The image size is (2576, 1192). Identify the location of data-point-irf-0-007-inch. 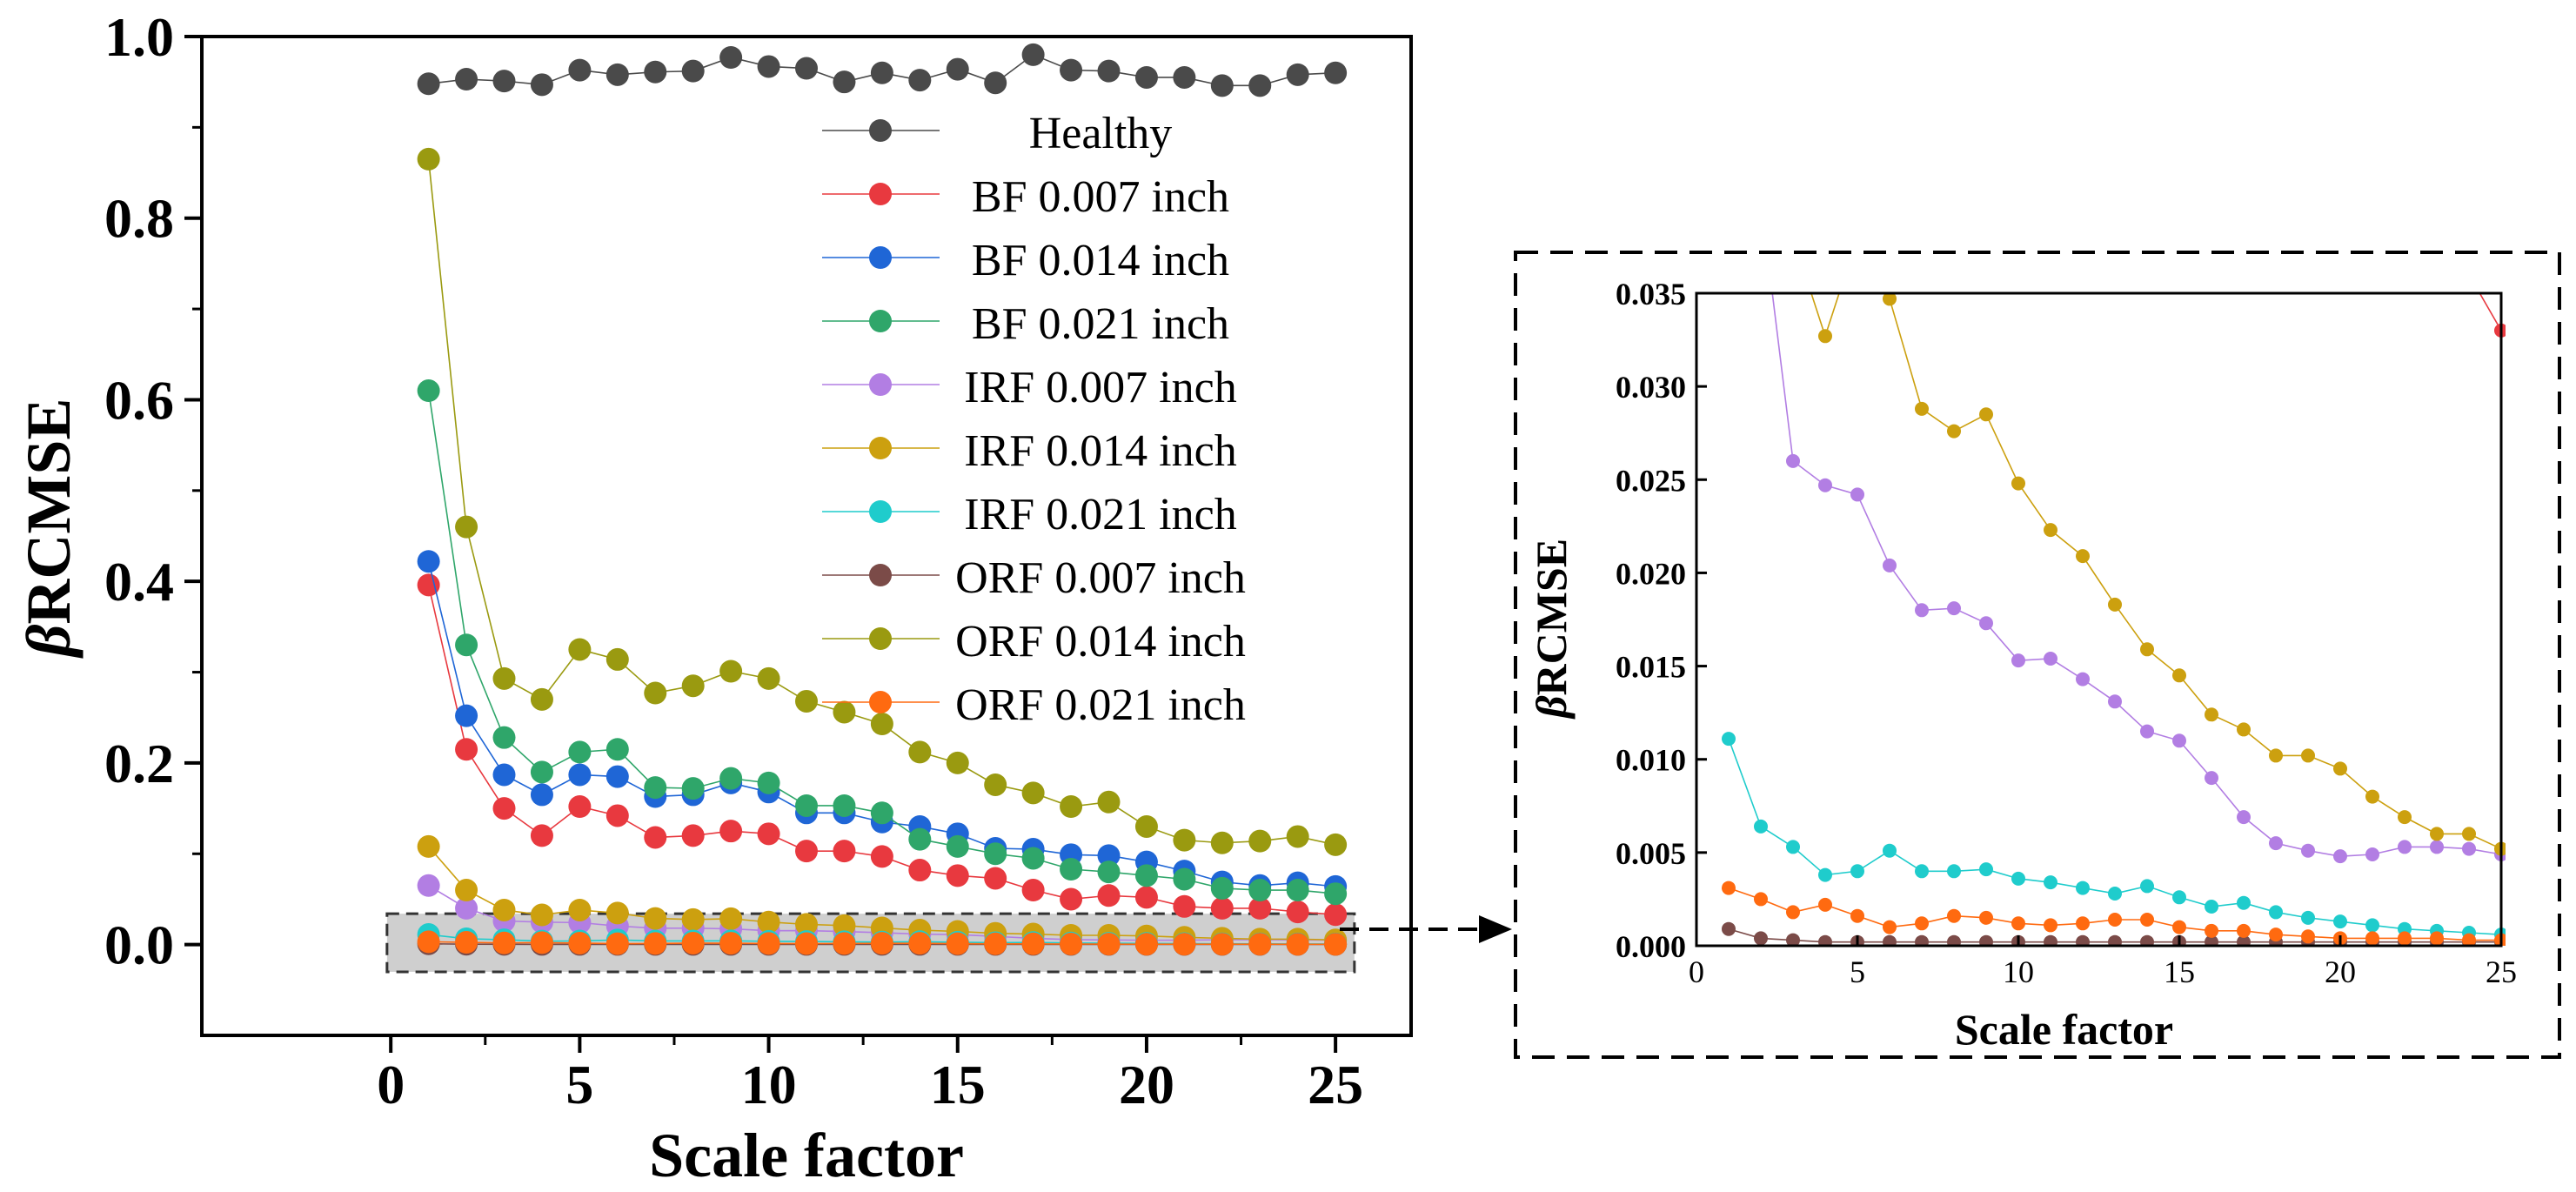
(428, 885).